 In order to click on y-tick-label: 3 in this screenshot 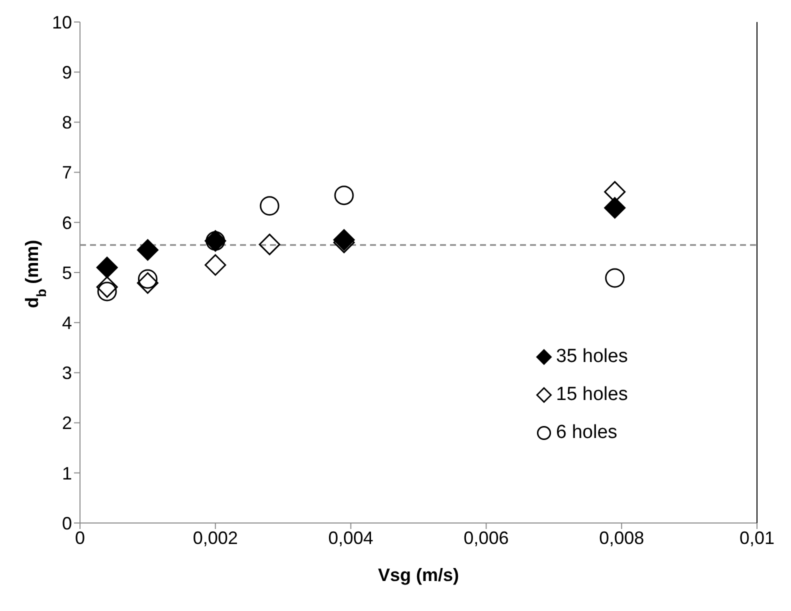, I will do `click(67, 373)`.